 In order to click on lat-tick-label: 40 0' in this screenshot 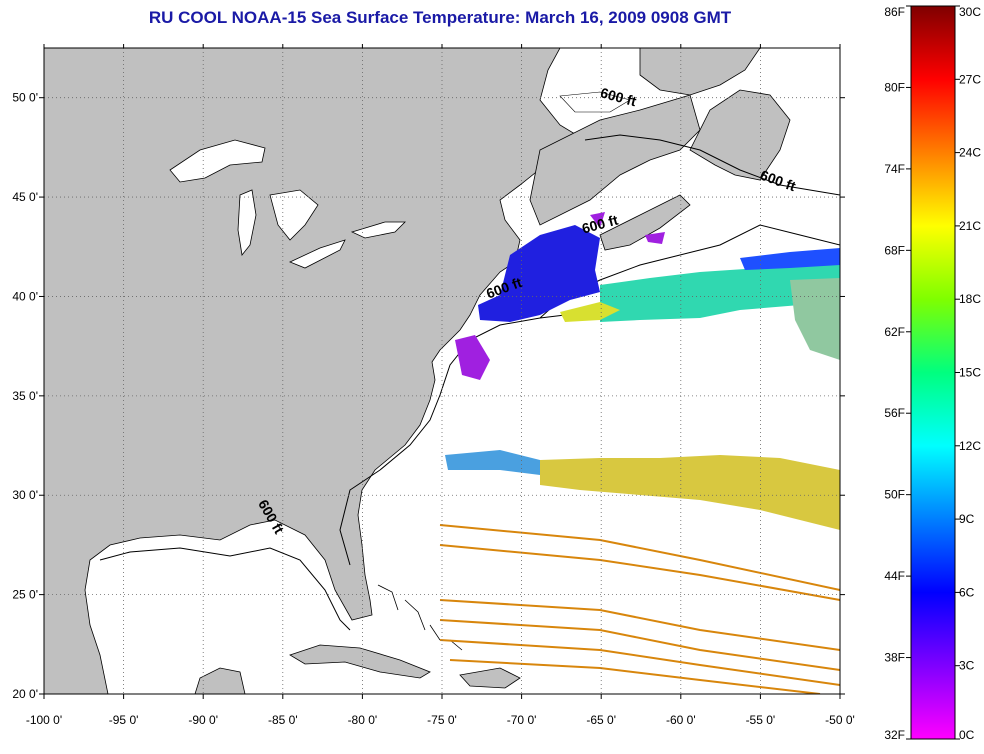, I will do `click(25, 296)`.